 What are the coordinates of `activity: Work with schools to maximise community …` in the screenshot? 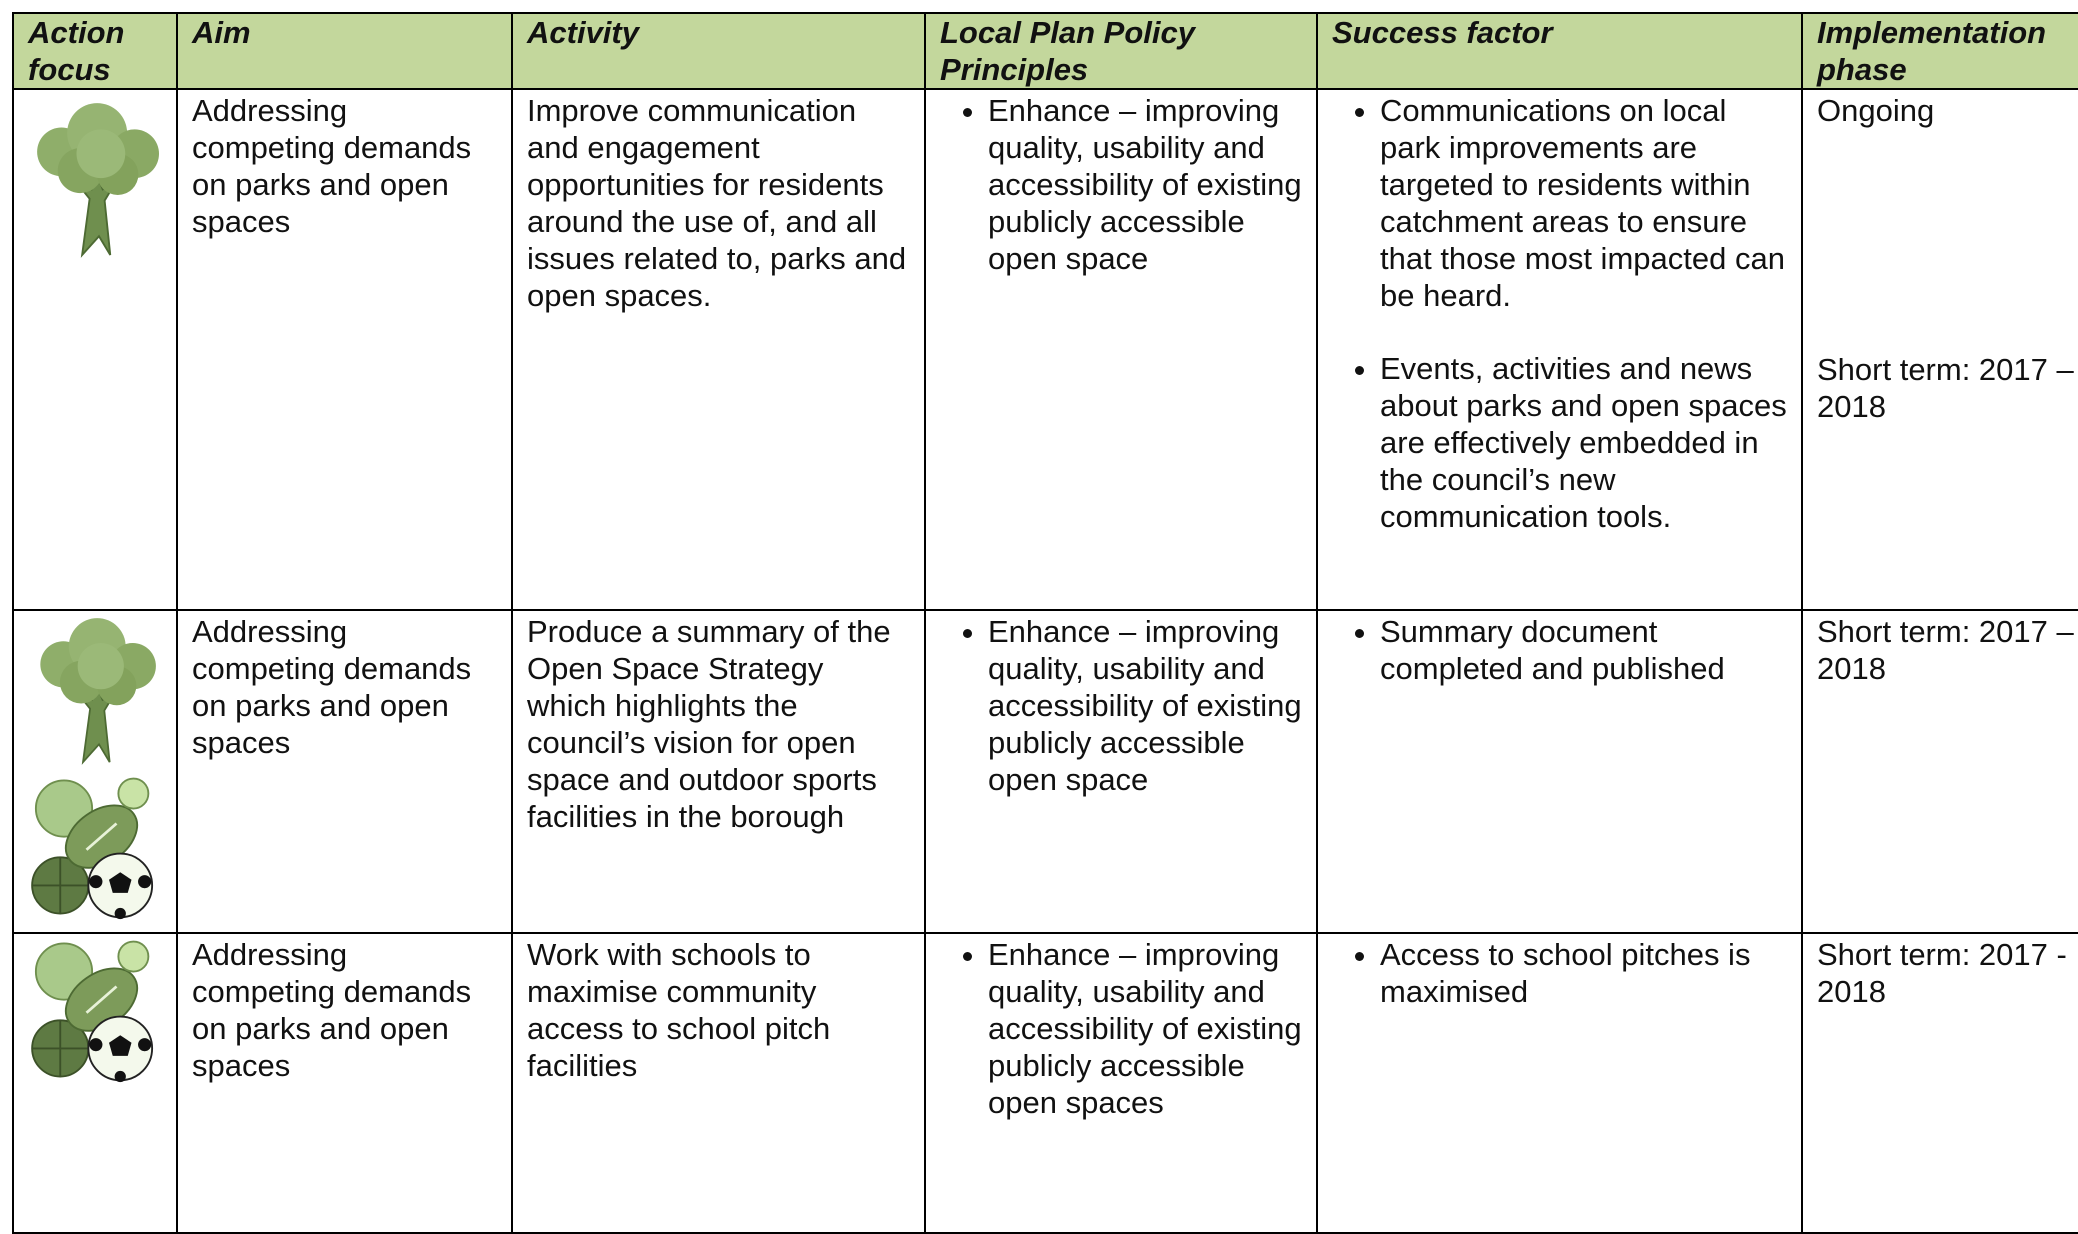 It's located at (718, 1083).